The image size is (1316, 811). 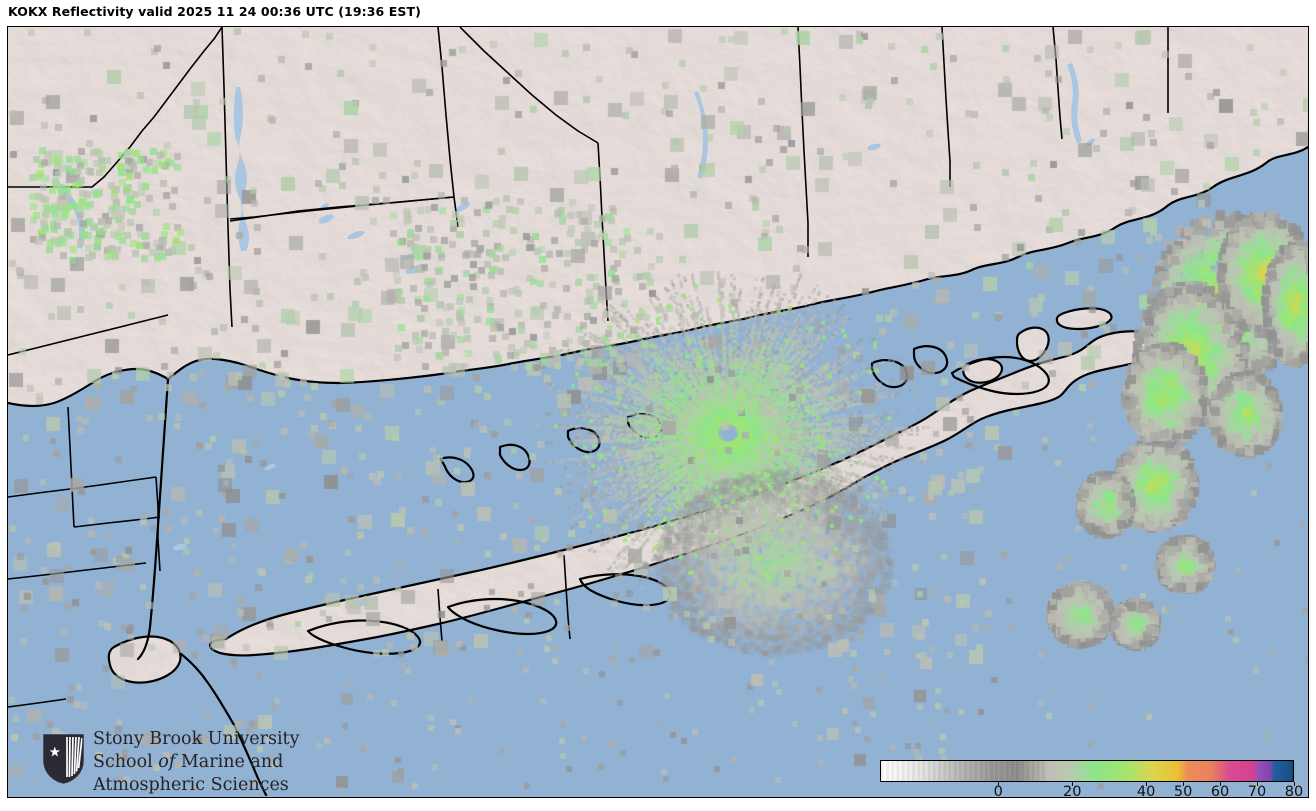 What do you see at coordinates (1146, 790) in the screenshot?
I see `colorbar-tick-label: 40` at bounding box center [1146, 790].